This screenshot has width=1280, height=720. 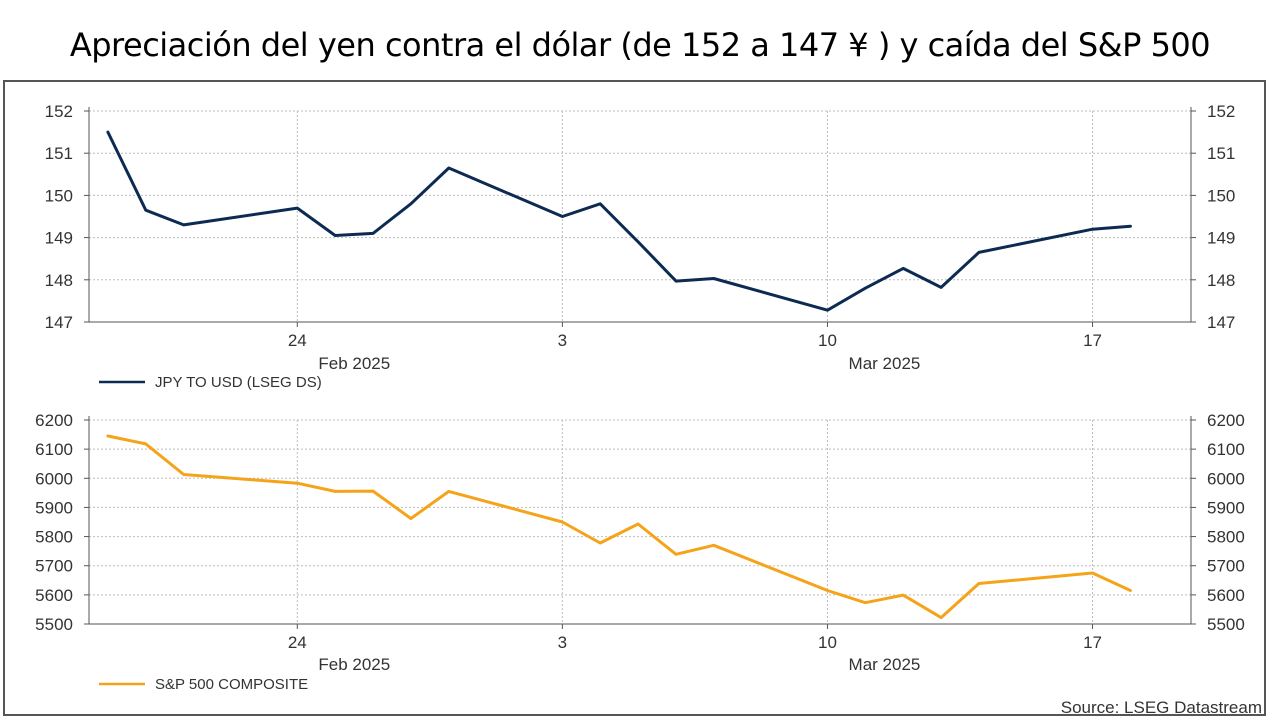 I want to click on y-tick-label-right: 6000, so click(x=1226, y=478).